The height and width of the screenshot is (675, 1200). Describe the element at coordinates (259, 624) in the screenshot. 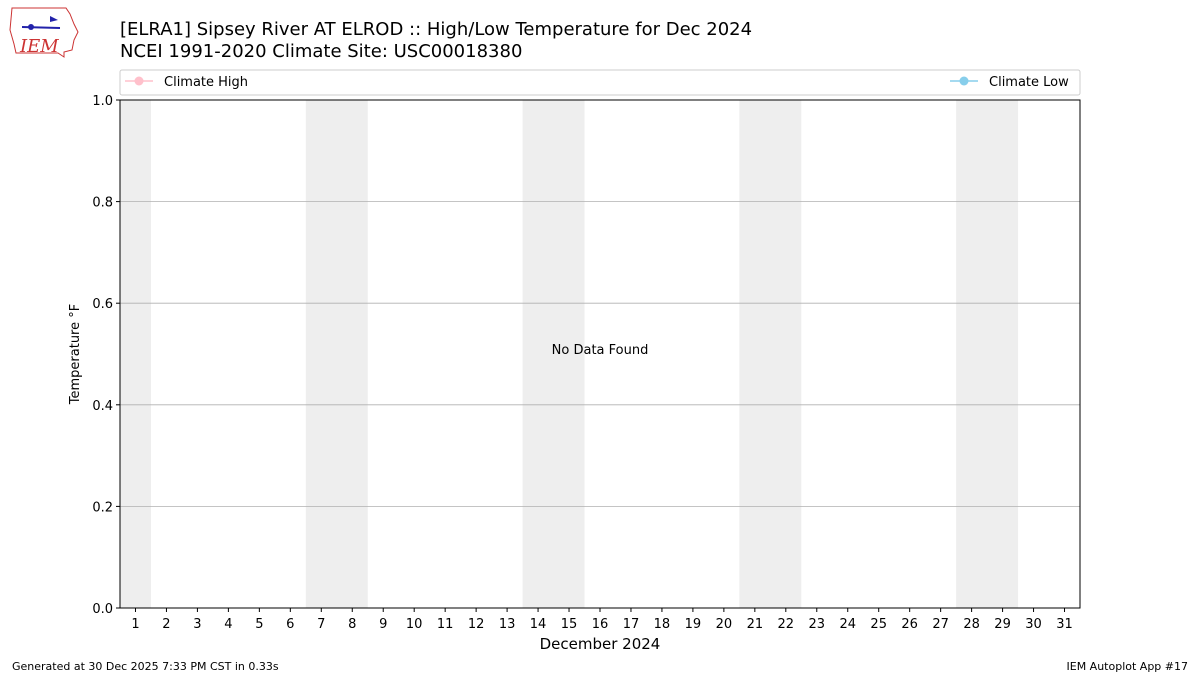

I see `x-tick-label: 5` at that location.